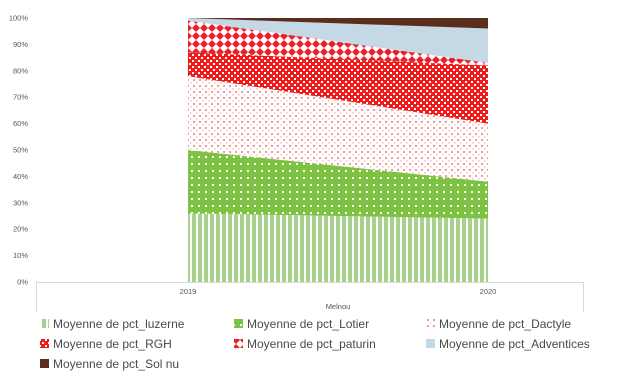 This screenshot has width=632, height=376. Describe the element at coordinates (311, 344) in the screenshot. I see `legend-label-pct-paturin: Moyenne de pct_paturin` at that location.